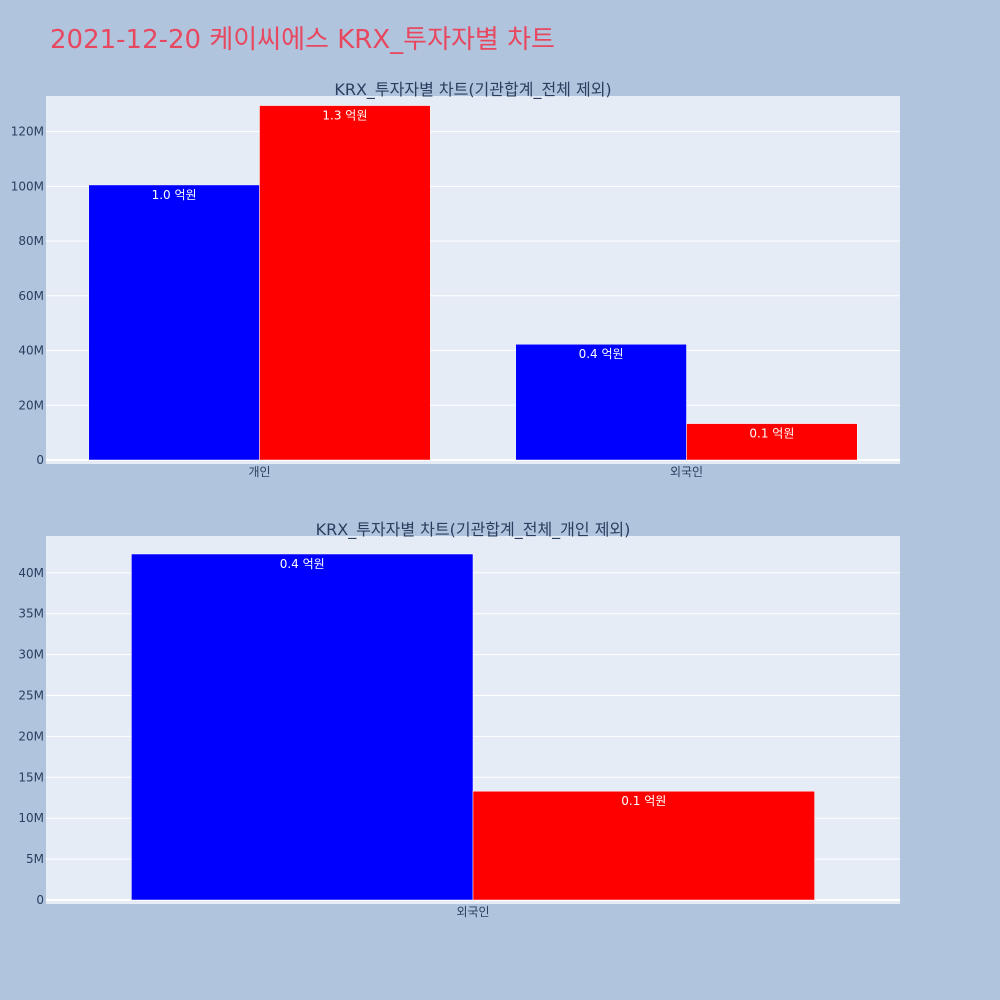 The height and width of the screenshot is (1000, 1000). I want to click on y-tick-label: 80M, so click(31, 241).